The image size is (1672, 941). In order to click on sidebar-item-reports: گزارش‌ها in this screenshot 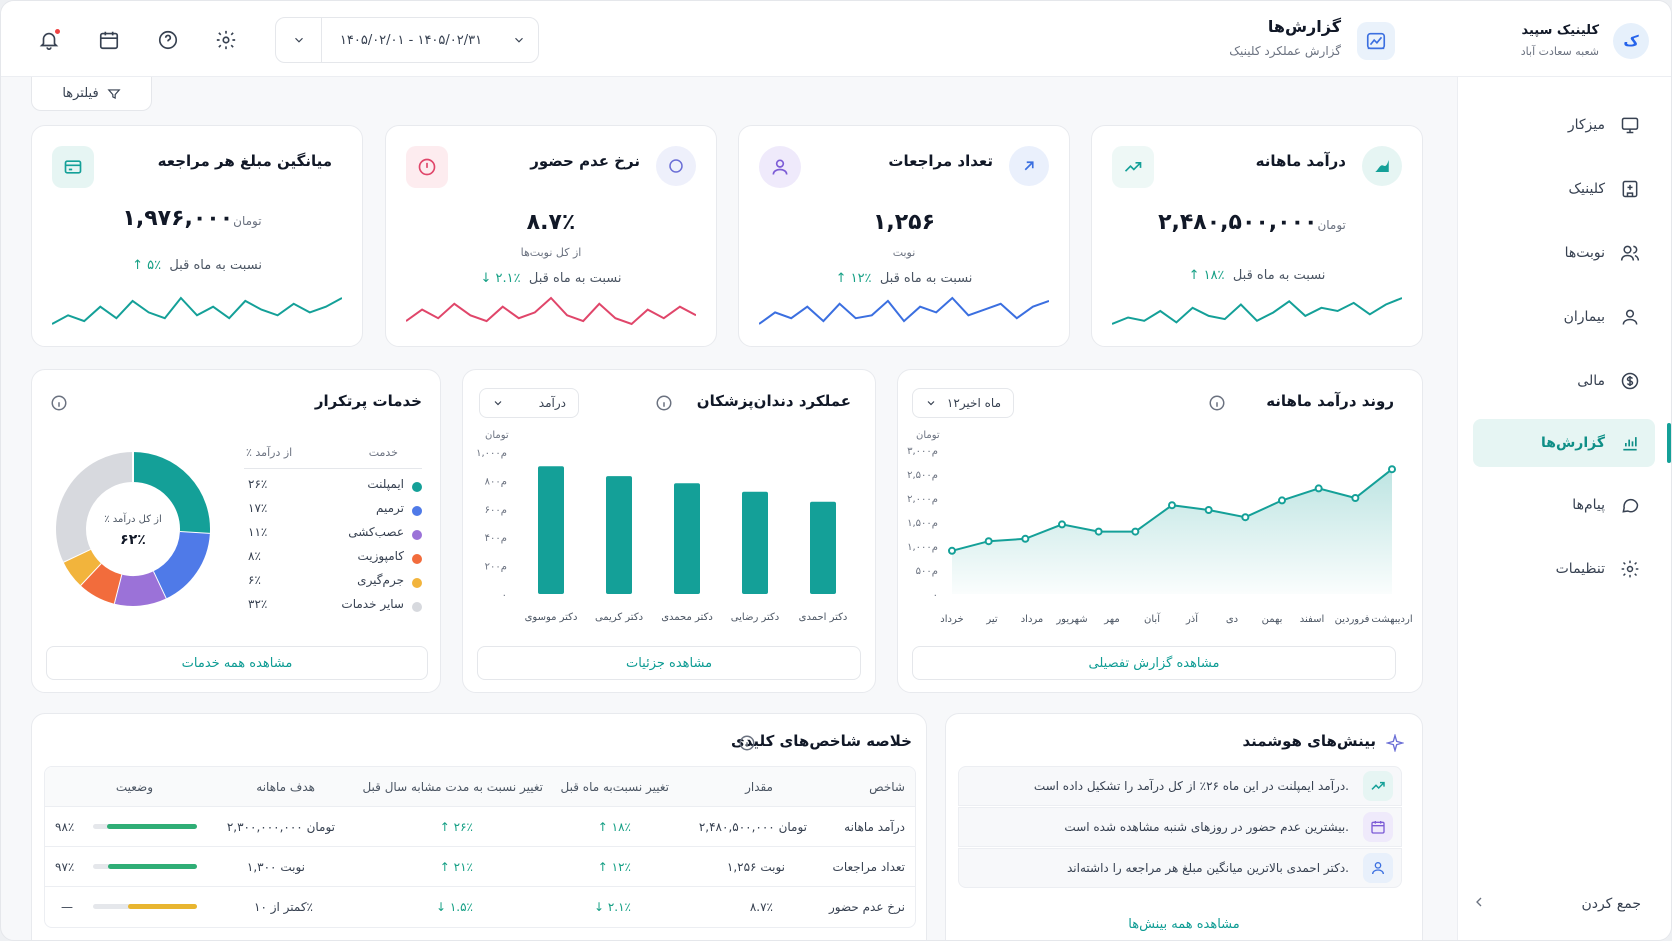, I will do `click(1564, 443)`.